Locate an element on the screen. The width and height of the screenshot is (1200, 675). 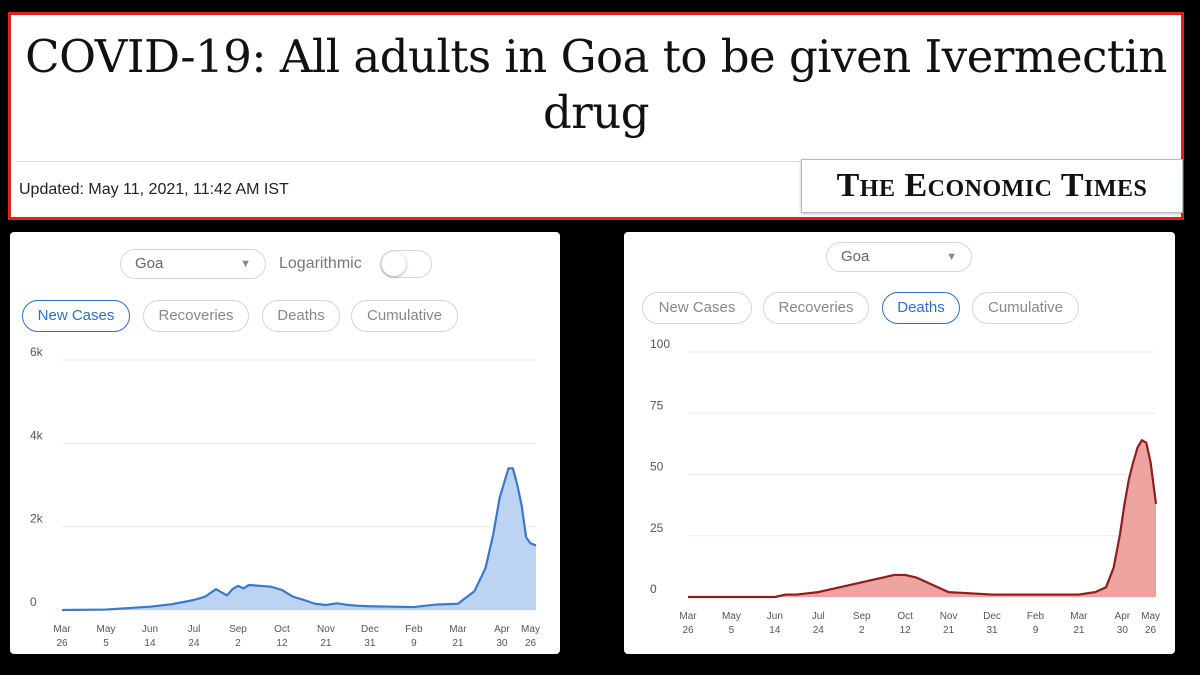
logarithmic-toggle is located at coordinates (406, 264).